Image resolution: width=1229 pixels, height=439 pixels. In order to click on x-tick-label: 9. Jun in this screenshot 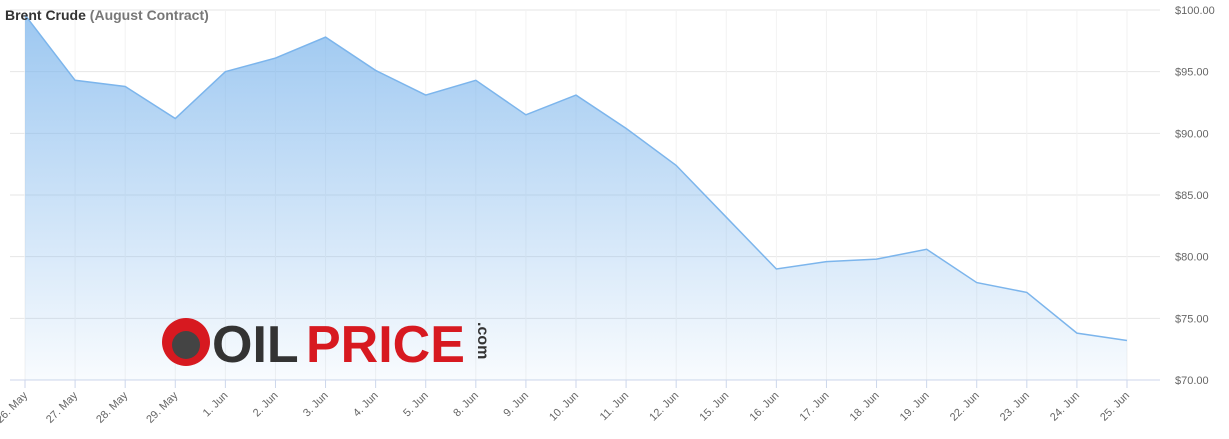, I will do `click(516, 405)`.